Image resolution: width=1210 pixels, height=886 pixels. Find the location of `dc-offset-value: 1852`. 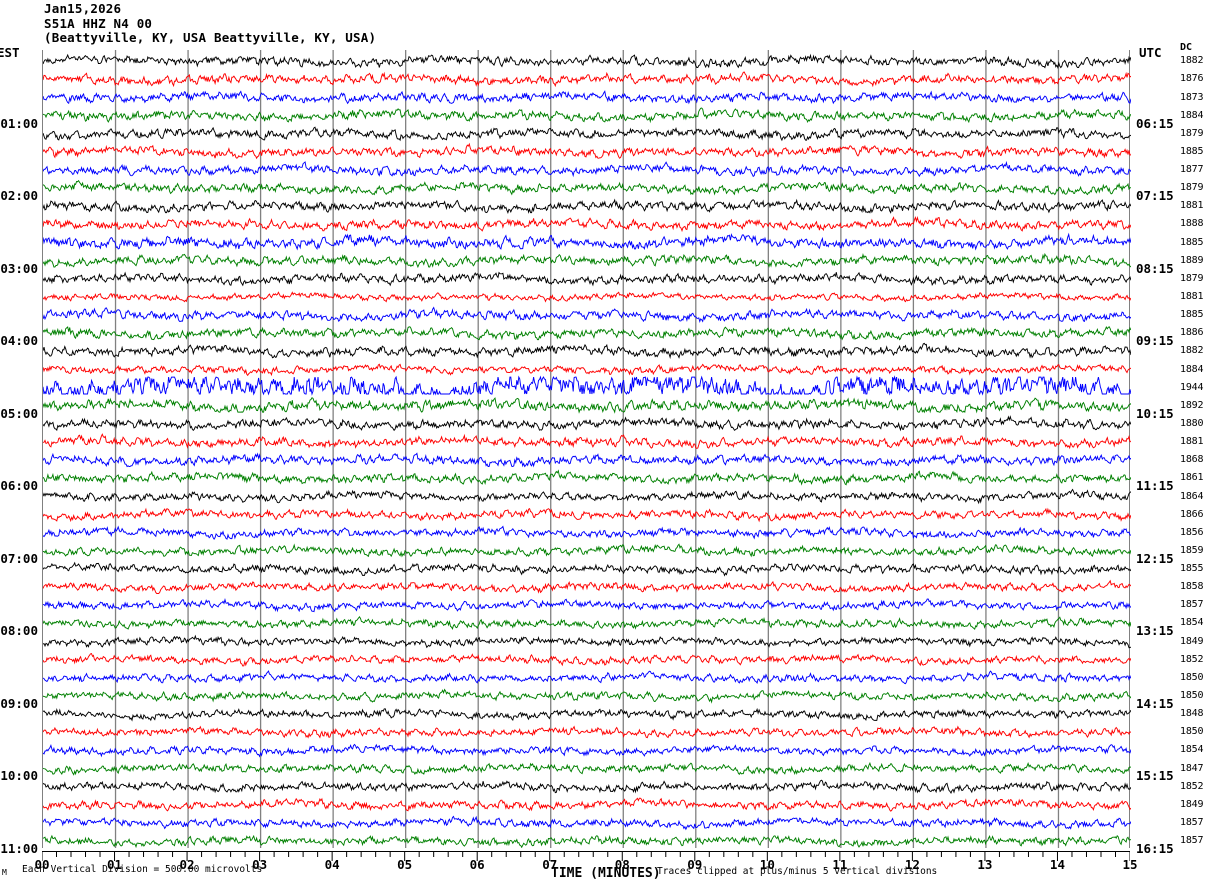

dc-offset-value: 1852 is located at coordinates (1192, 786).